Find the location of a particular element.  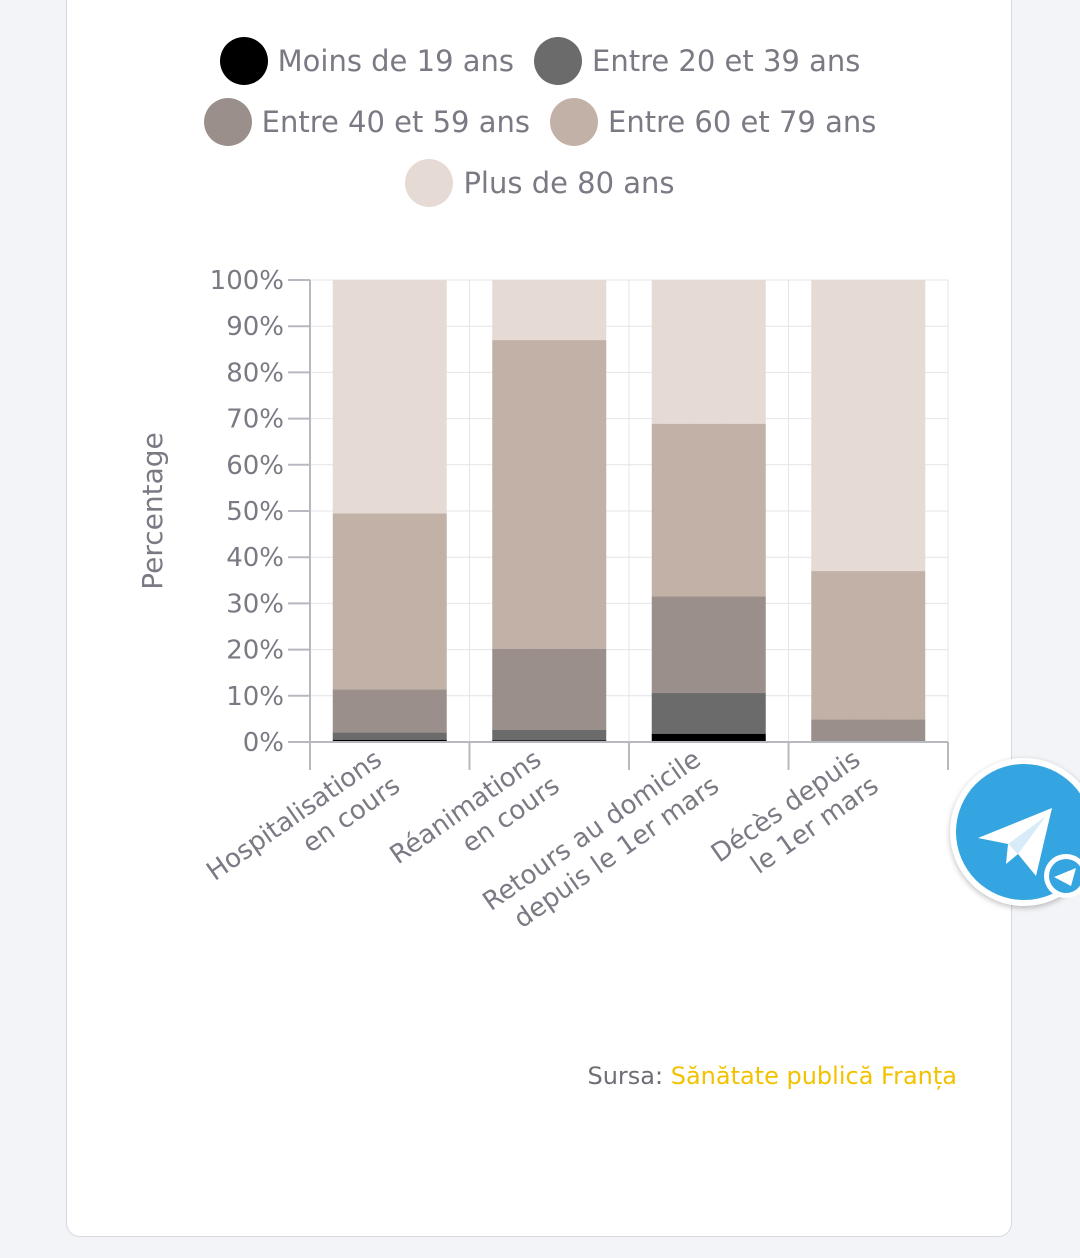

legend-item-3: Entre 60 et 79 ans is located at coordinates (713, 121).